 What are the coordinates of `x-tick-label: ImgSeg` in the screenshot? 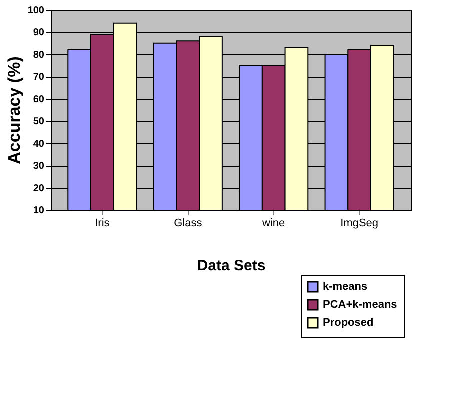 It's located at (359, 224).